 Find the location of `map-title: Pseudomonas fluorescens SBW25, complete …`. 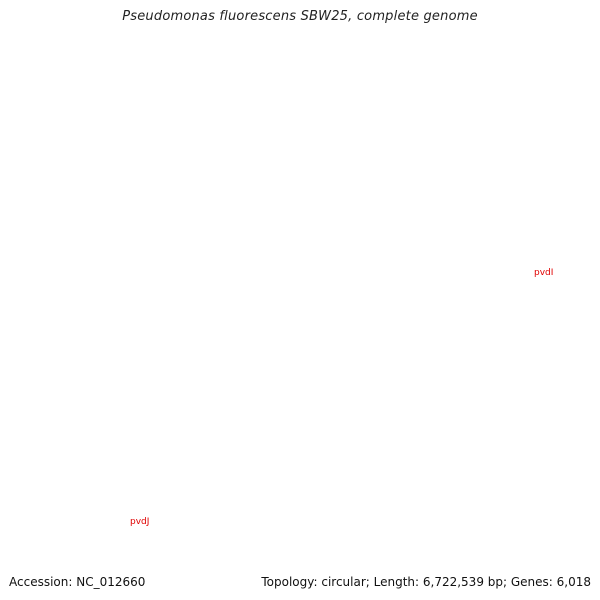

map-title: Pseudomonas fluorescens SBW25, complete … is located at coordinates (300, 16).